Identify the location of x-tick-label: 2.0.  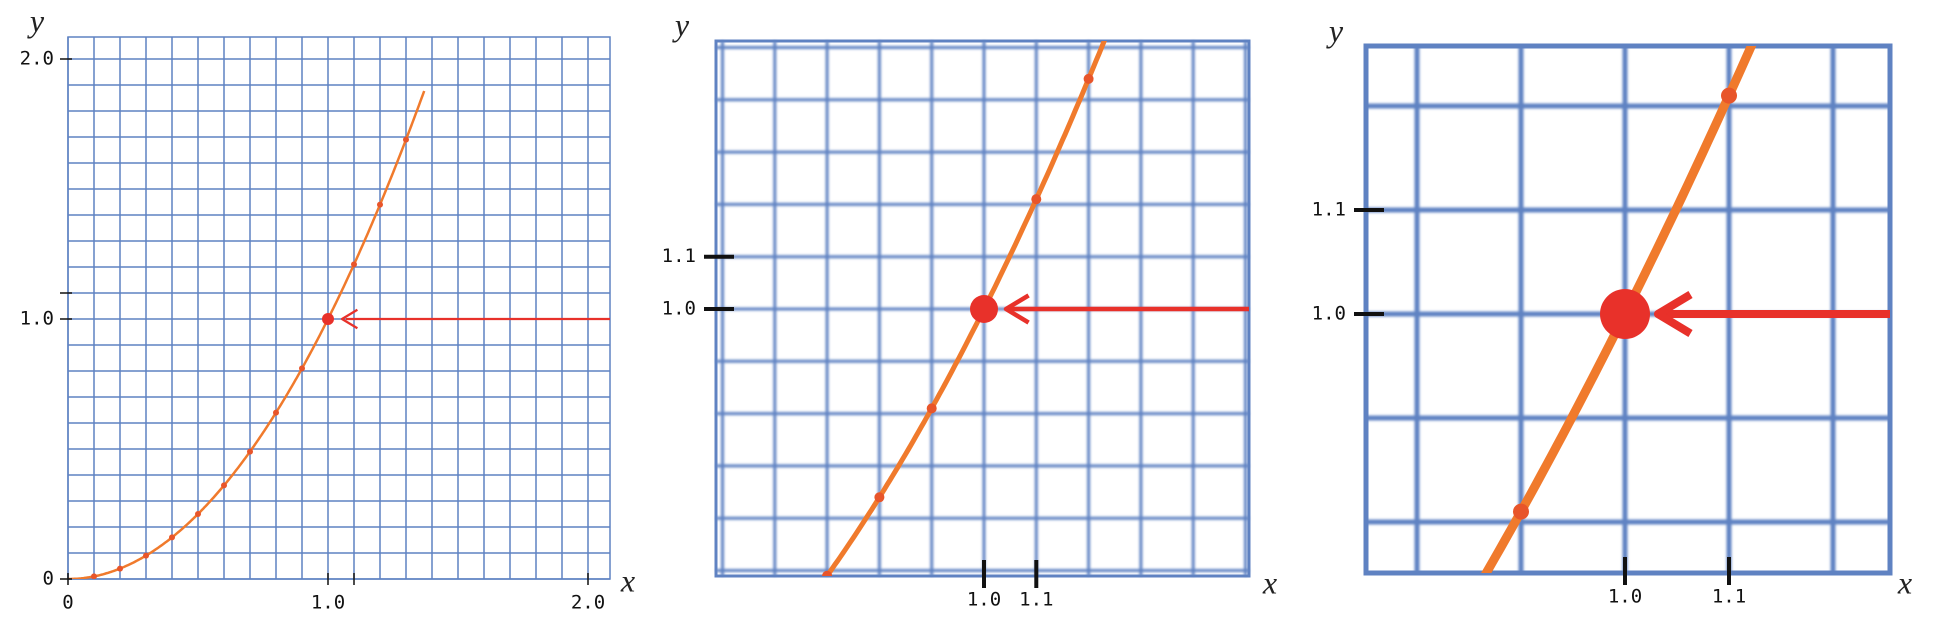
(588, 603).